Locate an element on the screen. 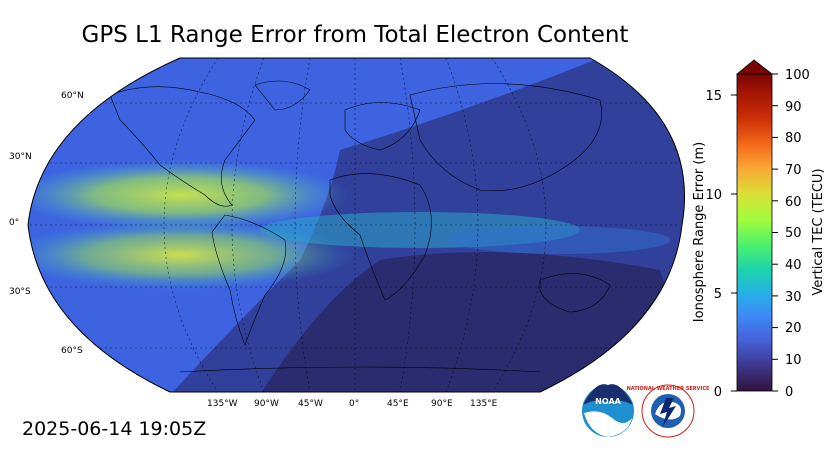  lat-label-30s: 30°S is located at coordinates (20, 292).